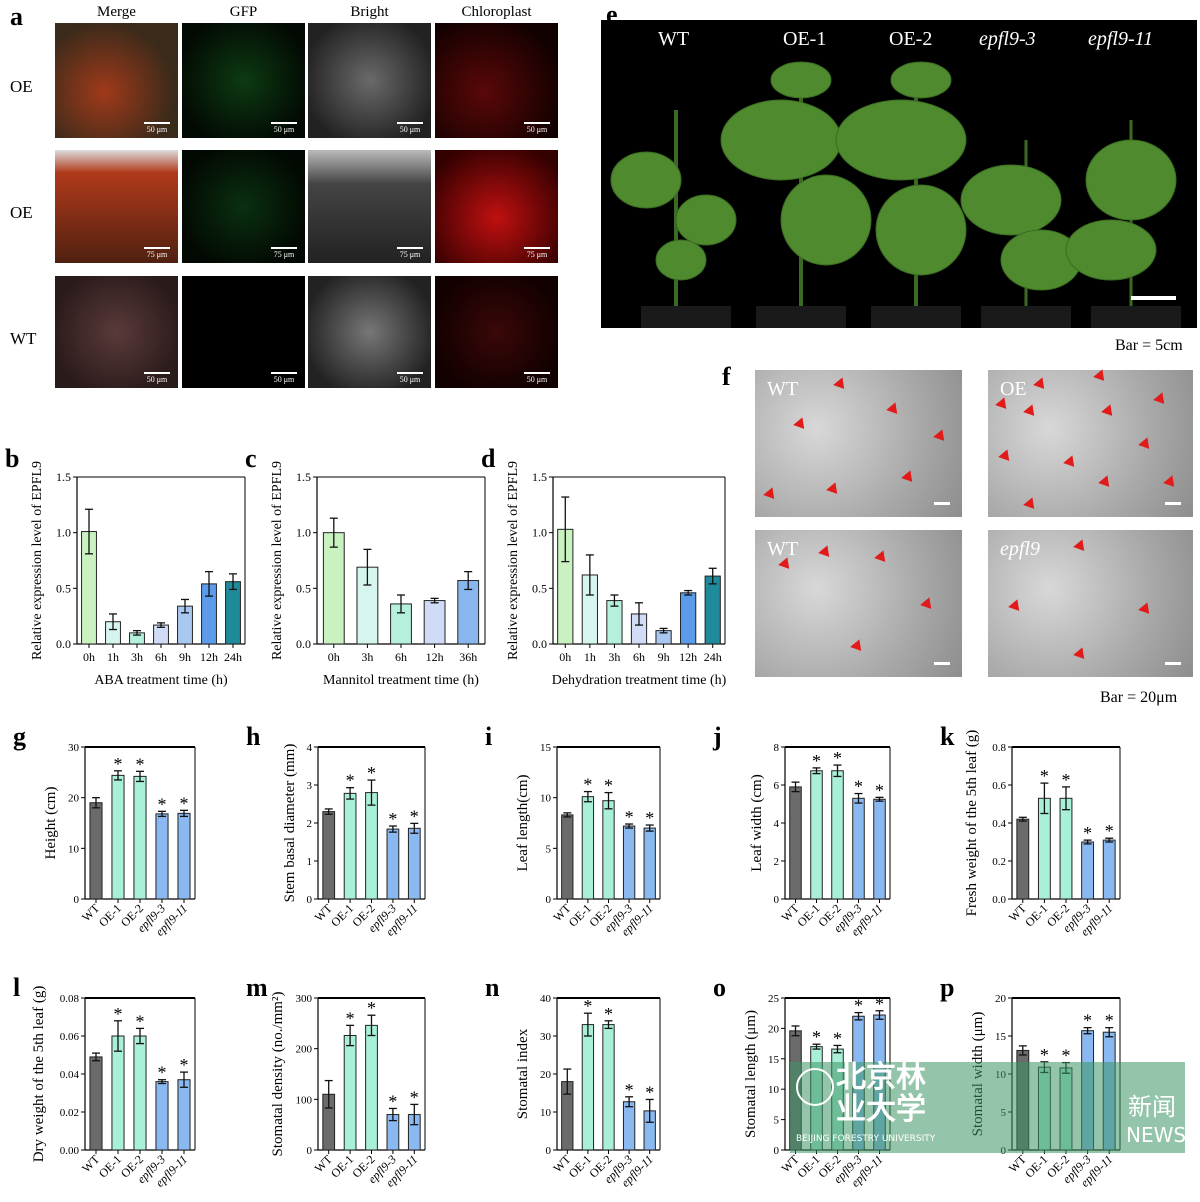 The image size is (1200, 1202). Describe the element at coordinates (310, 862) in the screenshot. I see `y-tick-label: 1` at that location.